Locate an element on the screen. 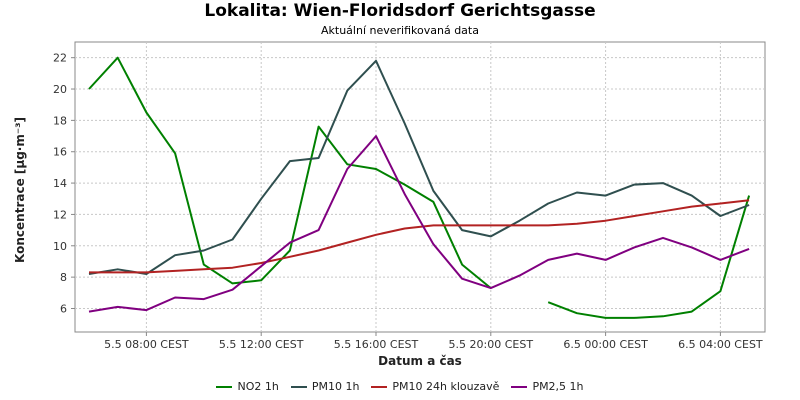 The width and height of the screenshot is (800, 400). legend-item: PM10 1h is located at coordinates (325, 386).